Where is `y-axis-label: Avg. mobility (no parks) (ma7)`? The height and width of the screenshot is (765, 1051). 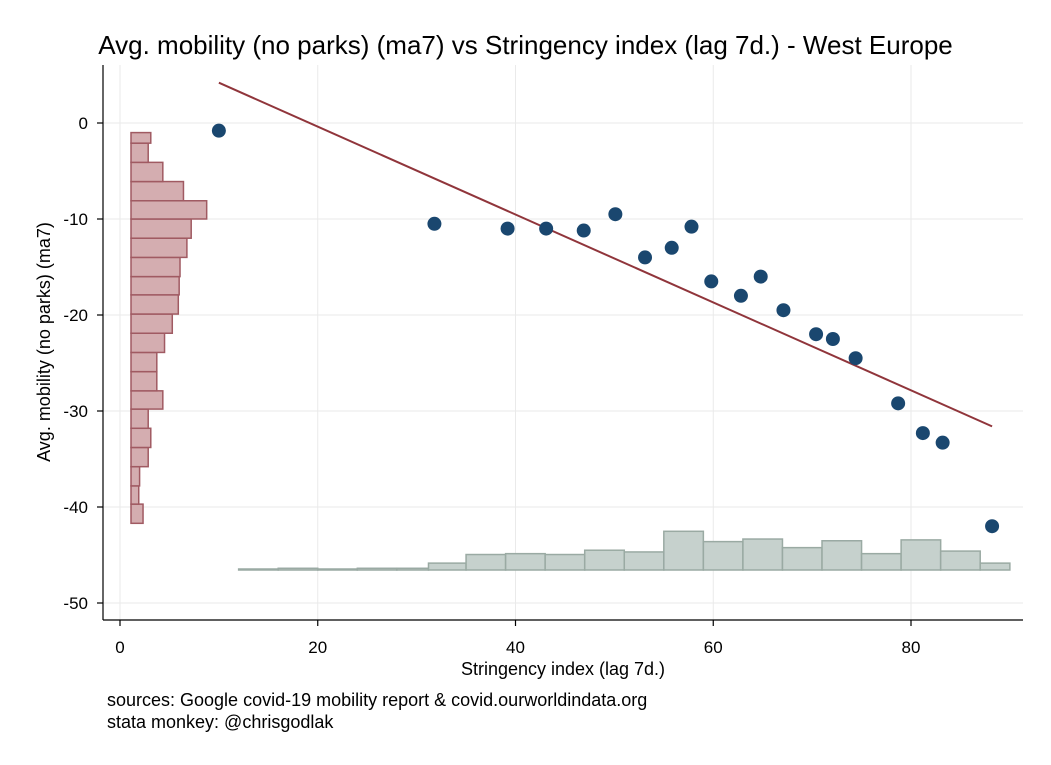
y-axis-label: Avg. mobility (no parks) (ma7) is located at coordinates (44, 342).